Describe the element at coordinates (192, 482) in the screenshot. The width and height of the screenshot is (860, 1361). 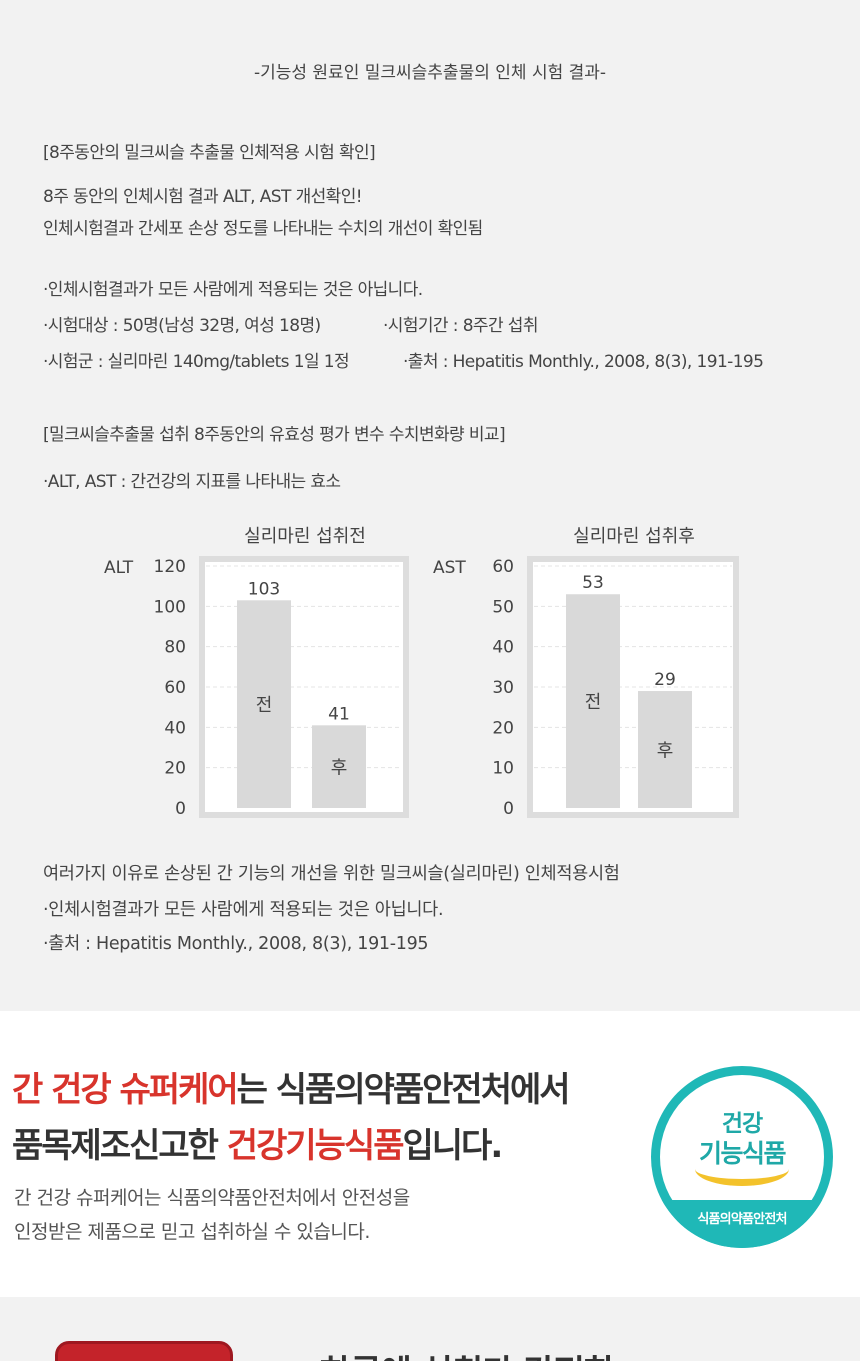
I see `enzyme-note: ·ALT, AST : 간건강의 지표를 나타내는 효소` at that location.